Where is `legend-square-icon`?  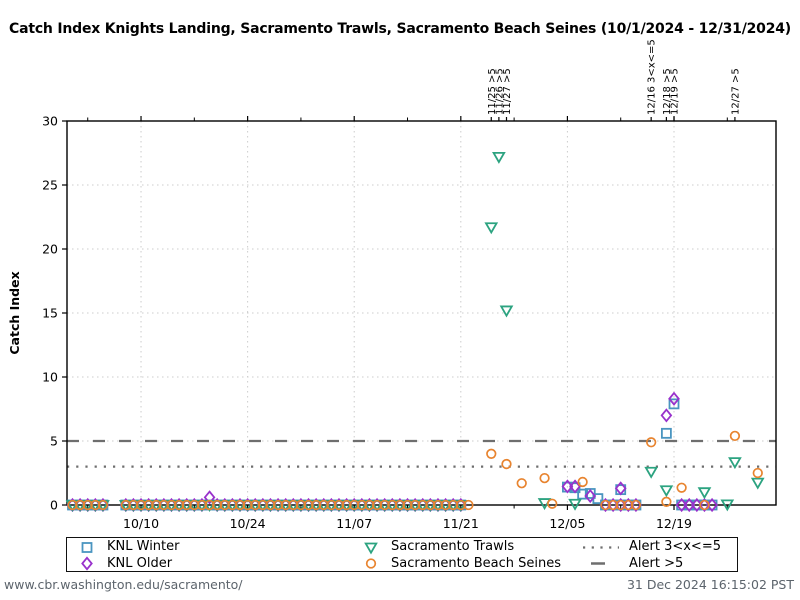 legend-square-icon is located at coordinates (87, 547).